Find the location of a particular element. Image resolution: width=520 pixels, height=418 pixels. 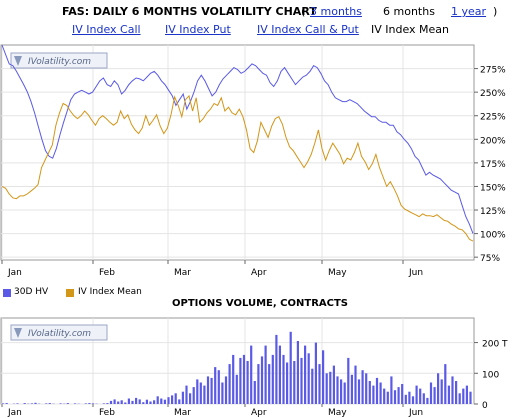

x-tick-label-apr: Apr is located at coordinates (259, 273).